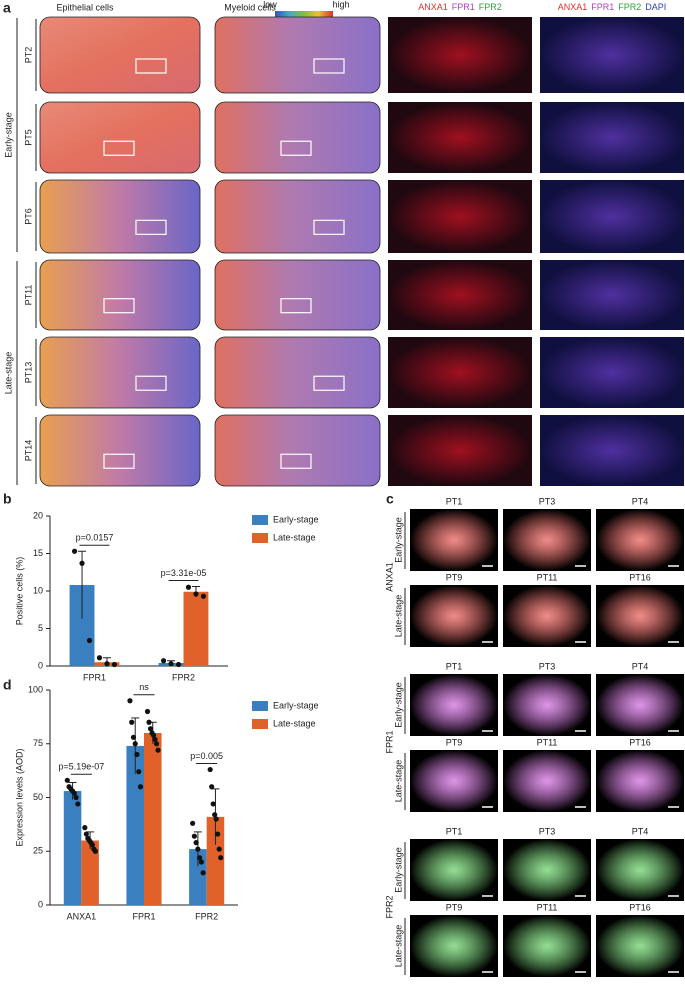 This screenshot has height=989, width=685. Describe the element at coordinates (390, 499) in the screenshot. I see `panel-letter: c` at that location.